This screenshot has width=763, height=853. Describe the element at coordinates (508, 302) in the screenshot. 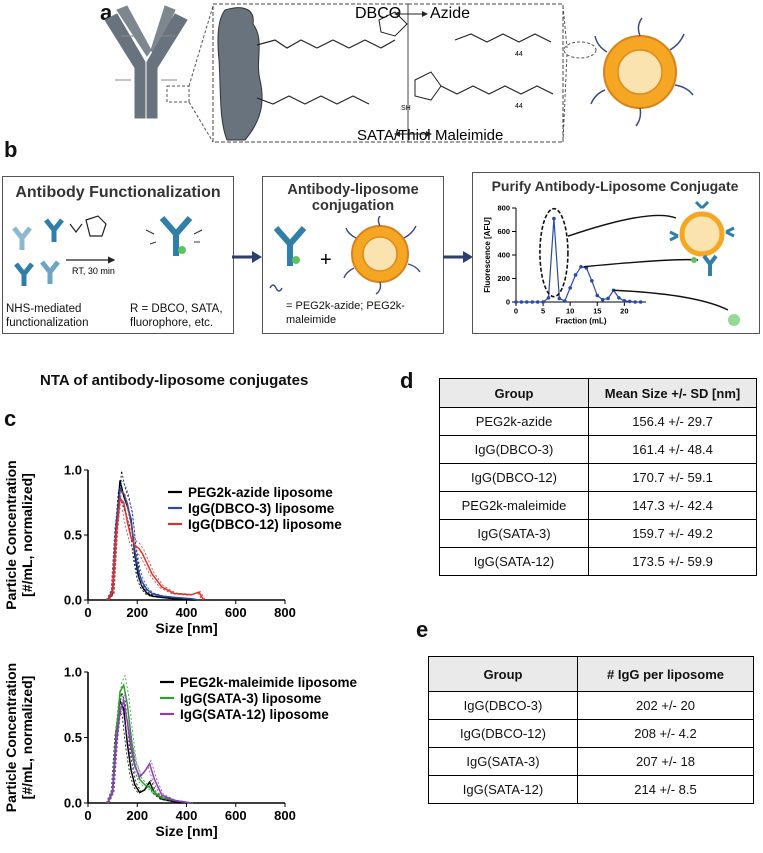

I see `y-tick-label: 0` at that location.